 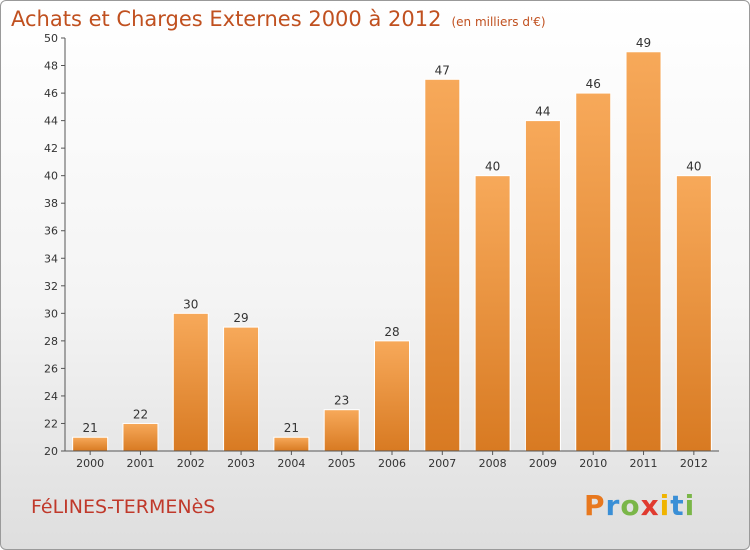 I want to click on bar-value-label: 29, so click(x=240, y=318).